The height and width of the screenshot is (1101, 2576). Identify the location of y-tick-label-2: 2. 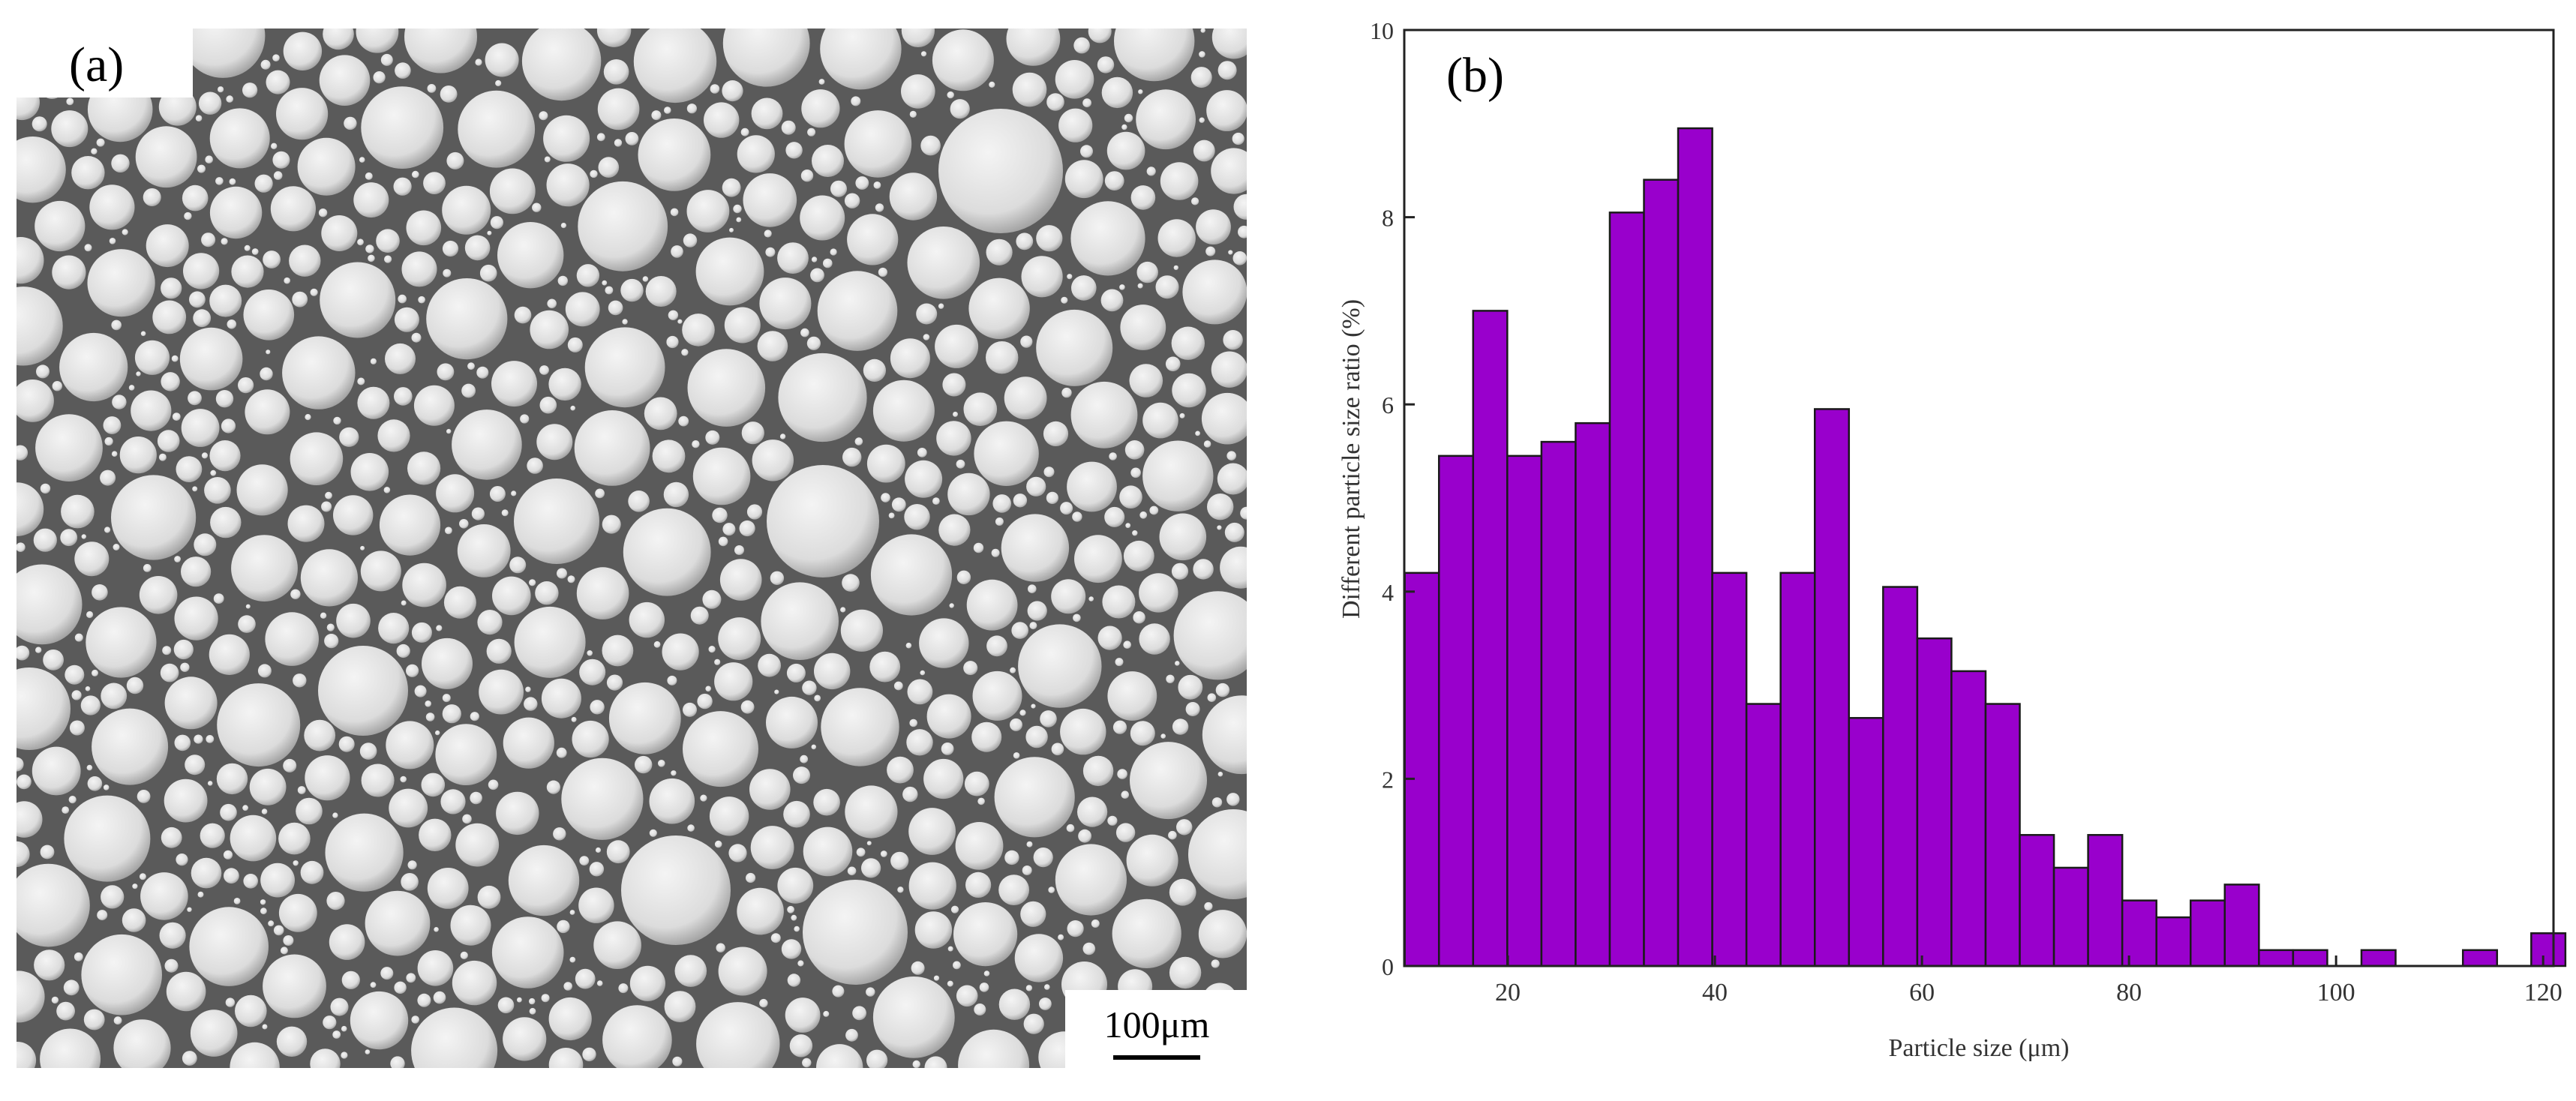
(1388, 779).